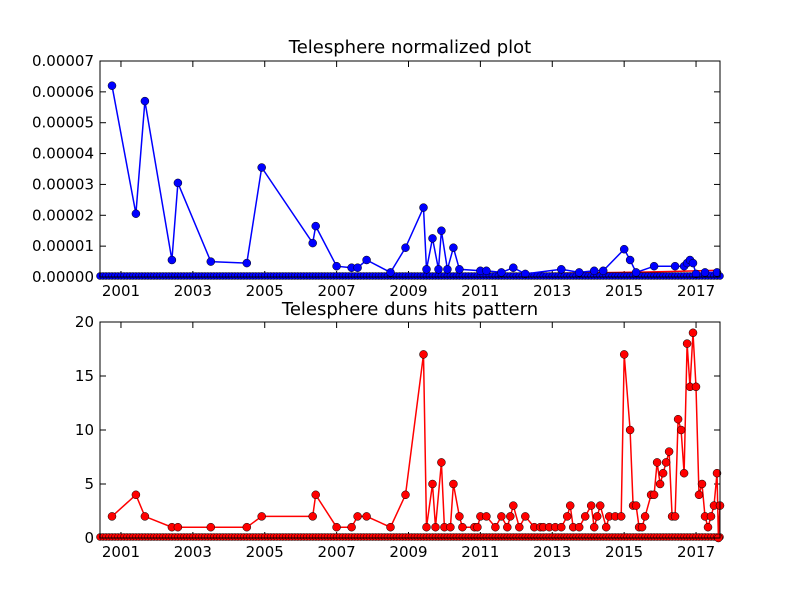 The image size is (800, 600). What do you see at coordinates (337, 291) in the screenshot?
I see `normalized-x-tick-label: 2007` at bounding box center [337, 291].